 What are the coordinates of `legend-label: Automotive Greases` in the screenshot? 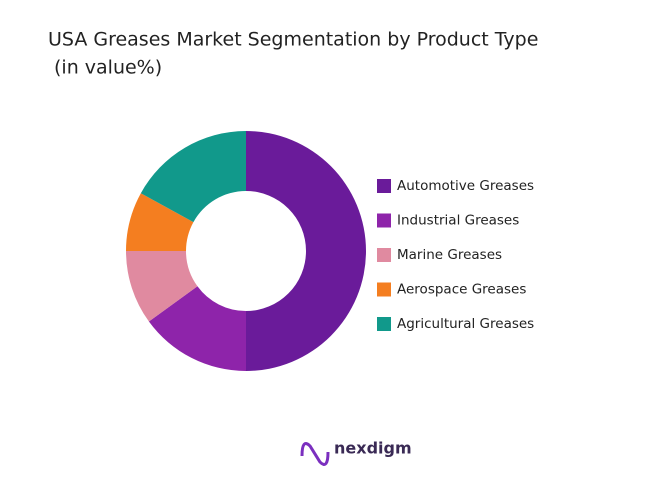 It's located at (465, 186).